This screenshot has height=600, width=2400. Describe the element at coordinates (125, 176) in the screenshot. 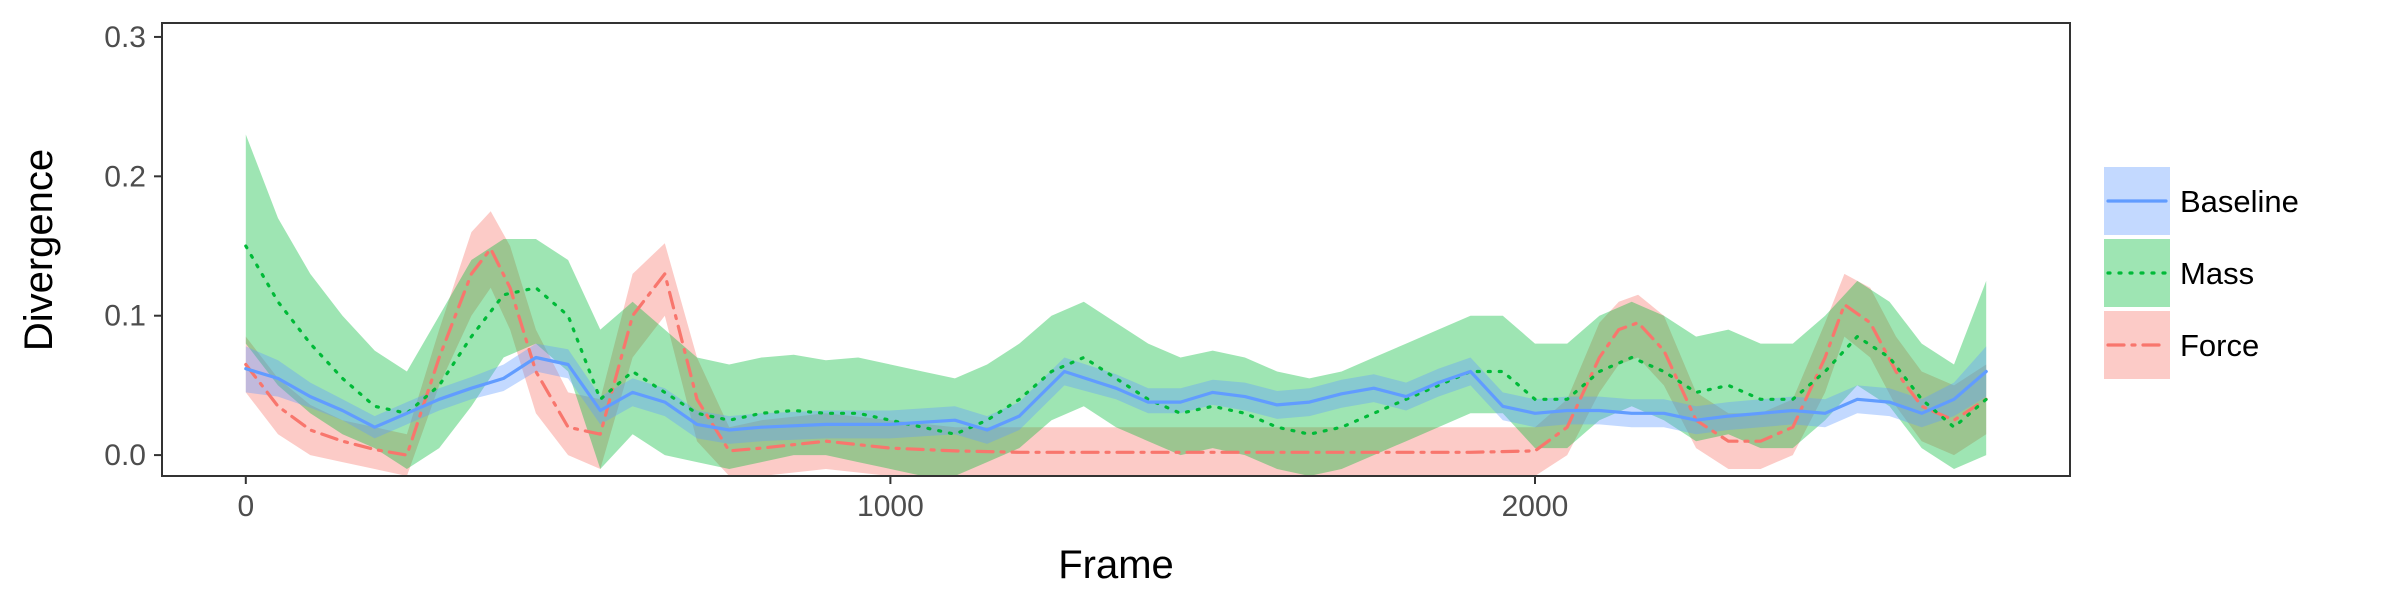

I see `y-tick-label: 0.2` at that location.